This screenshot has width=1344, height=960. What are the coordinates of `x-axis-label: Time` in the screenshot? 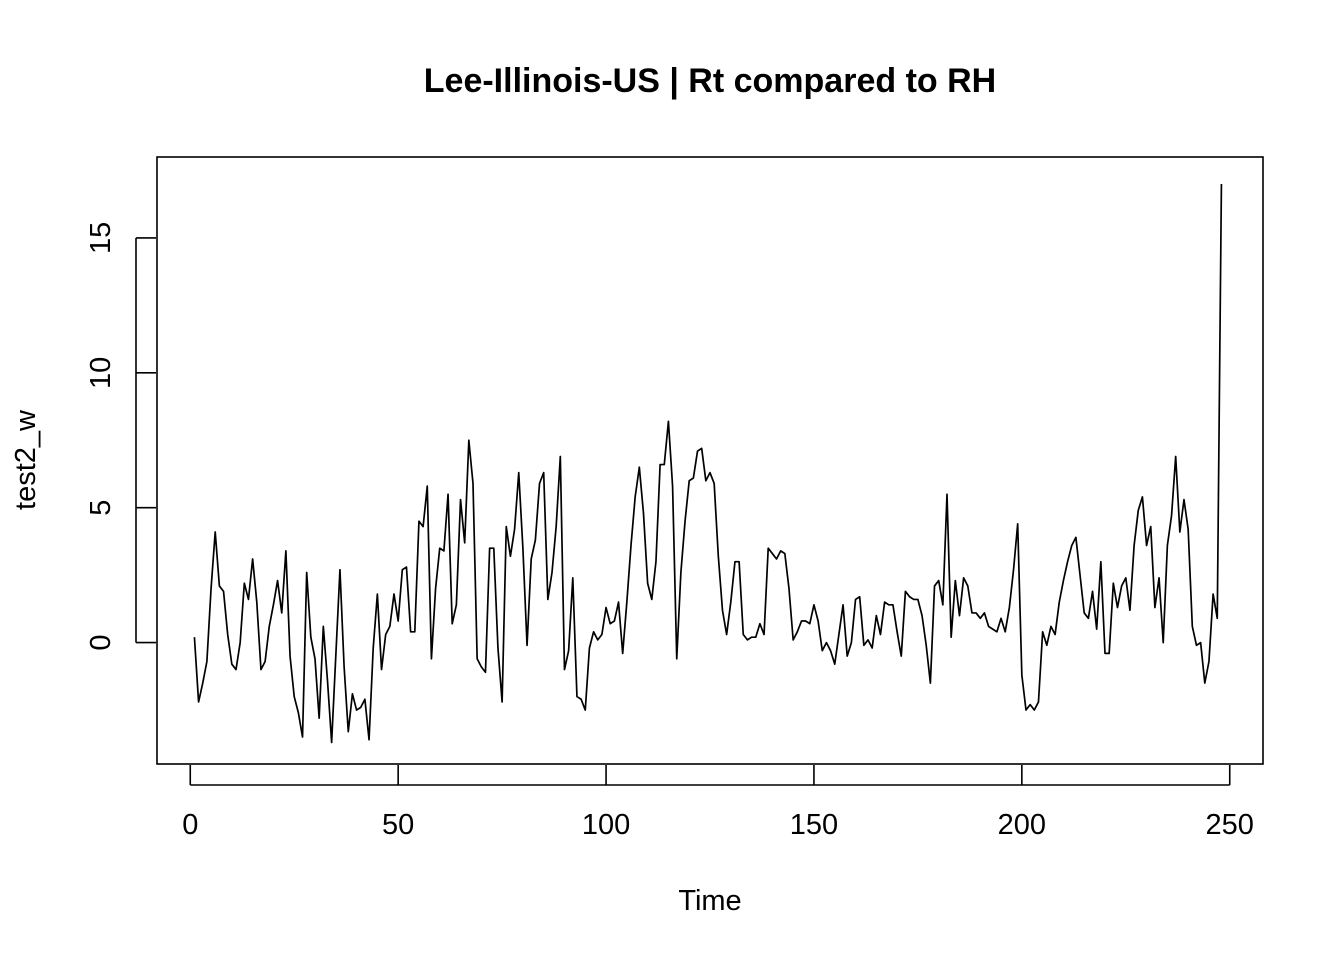 It's located at (709, 901).